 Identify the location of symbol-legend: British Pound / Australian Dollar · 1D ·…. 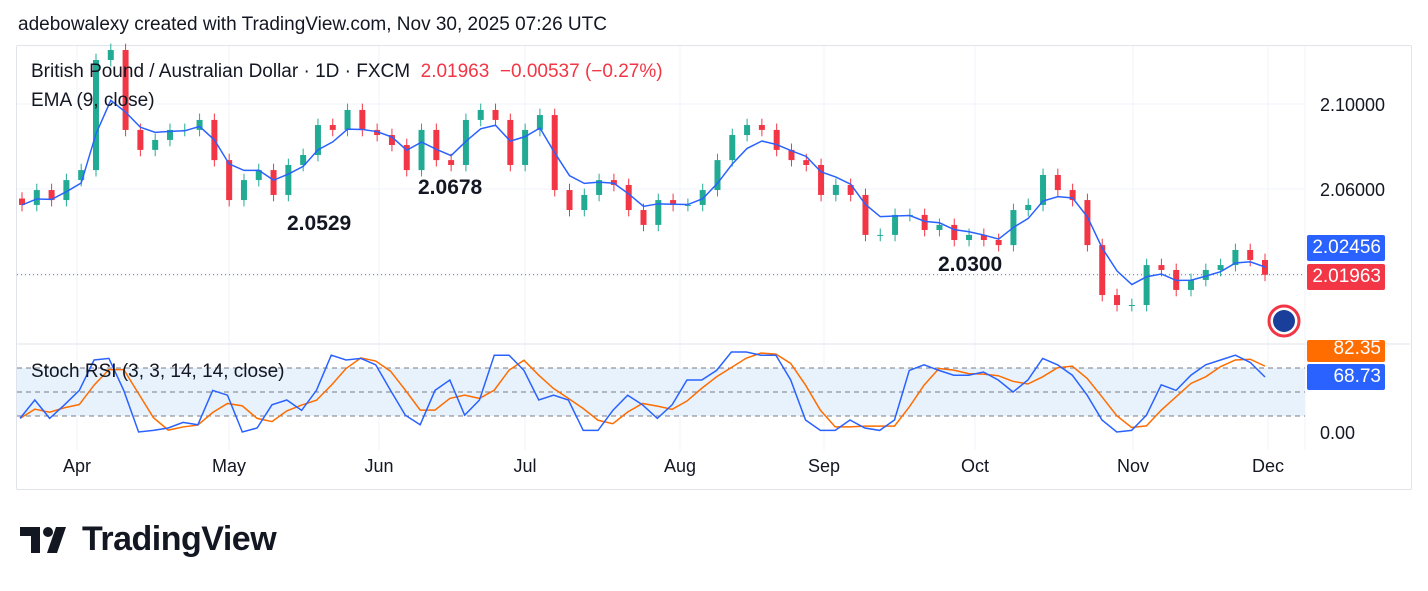
(347, 72).